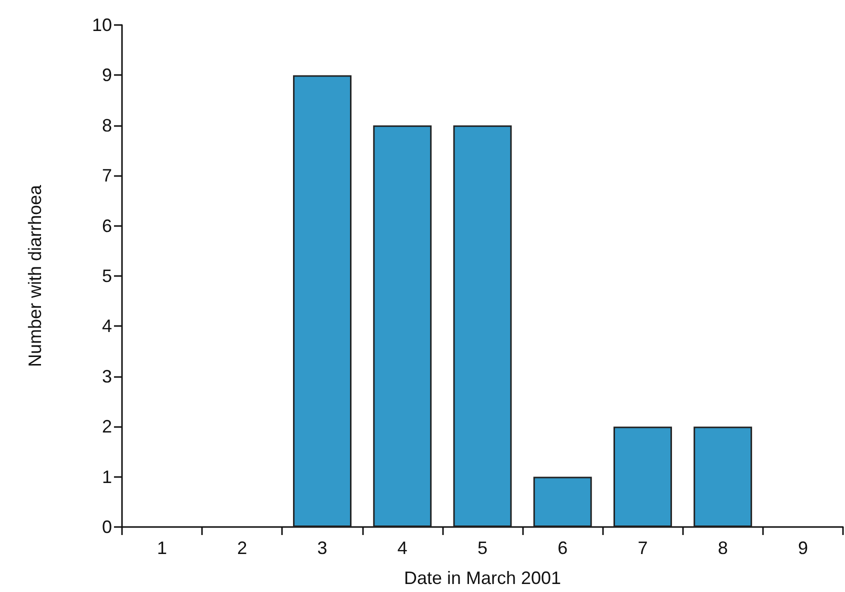 The height and width of the screenshot is (592, 845). I want to click on y-tick-label: 0, so click(107, 527).